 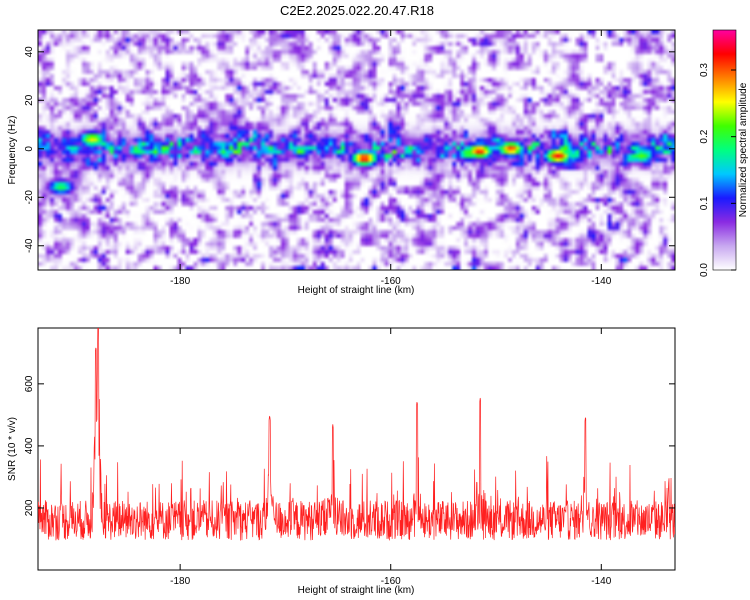 I want to click on chart-title: C2E2.2025.022.20.47.R18, so click(x=357, y=10).